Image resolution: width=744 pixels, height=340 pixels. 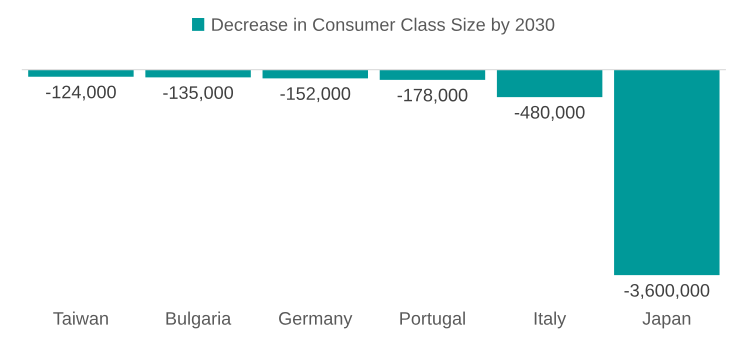 What do you see at coordinates (432, 320) in the screenshot?
I see `x-tick-label: Portugal` at bounding box center [432, 320].